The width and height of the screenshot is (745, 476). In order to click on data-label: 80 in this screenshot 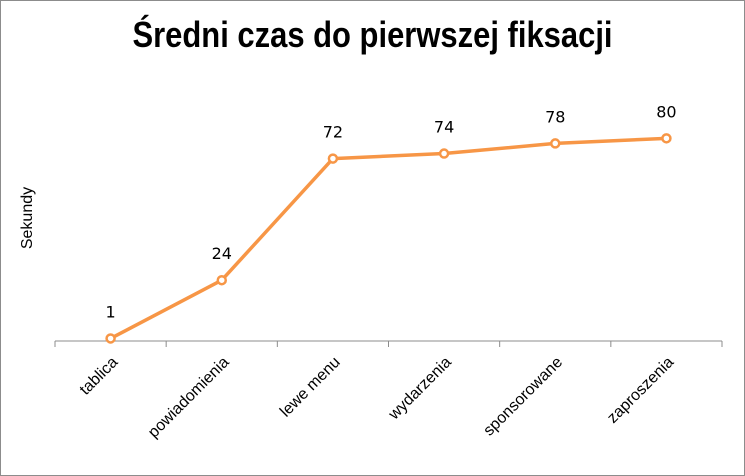, I will do `click(666, 111)`.